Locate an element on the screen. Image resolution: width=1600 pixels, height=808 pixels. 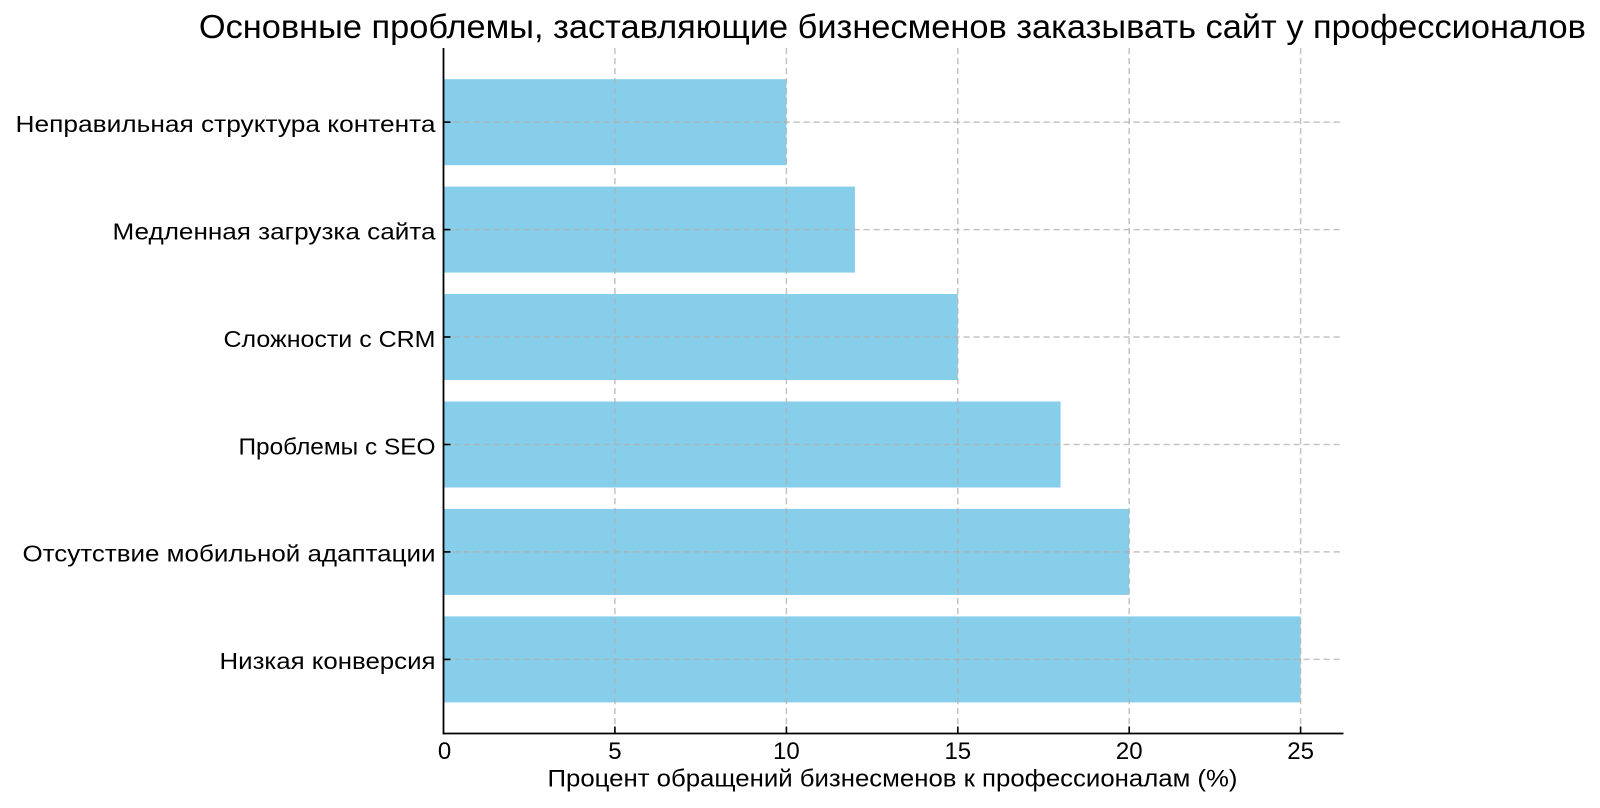
svg-text: Отсутствие мобильной адаптации is located at coordinates (229, 554).